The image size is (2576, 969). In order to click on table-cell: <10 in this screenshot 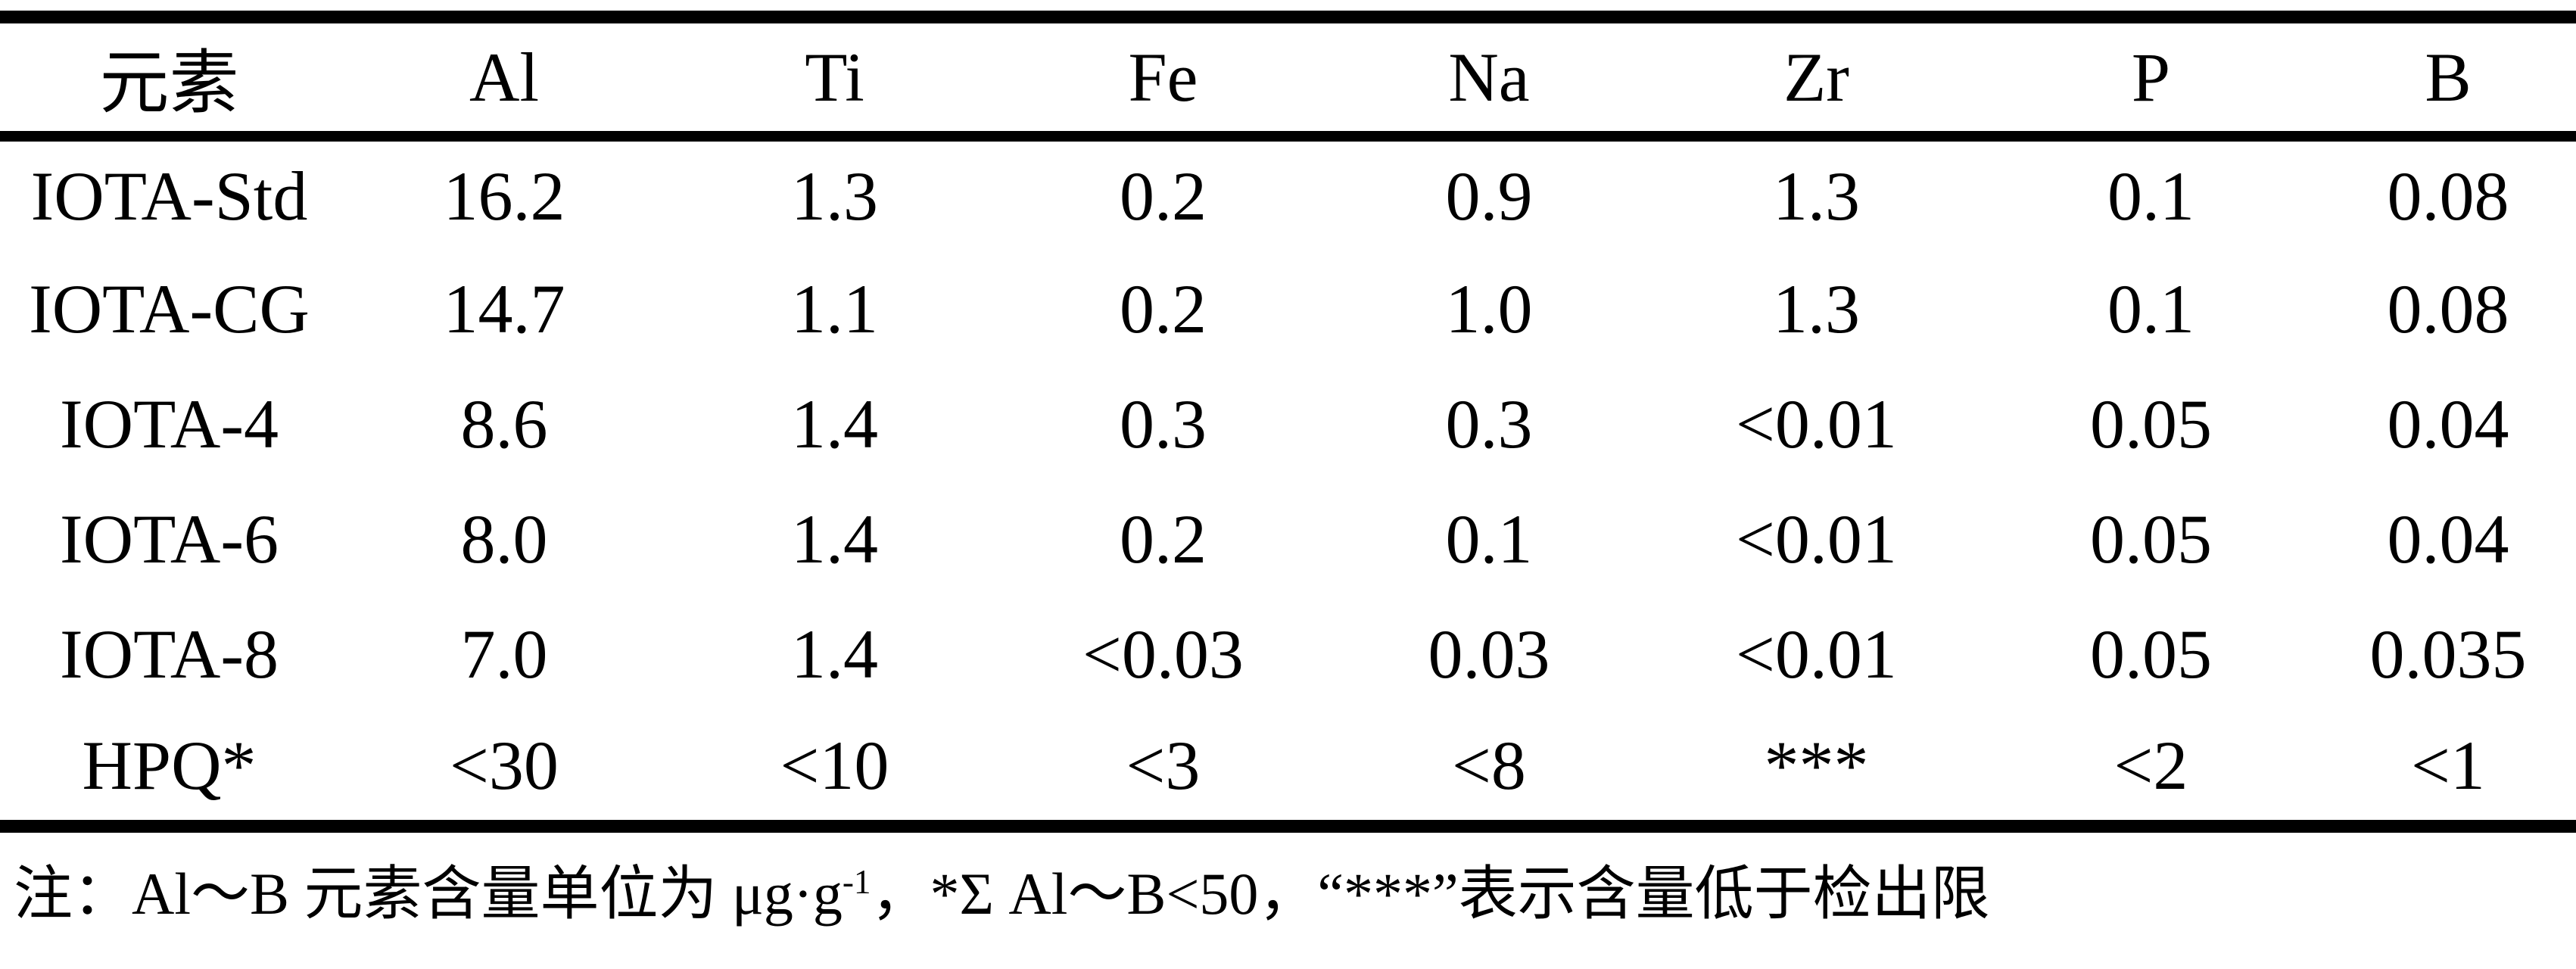, I will do `click(834, 772)`.